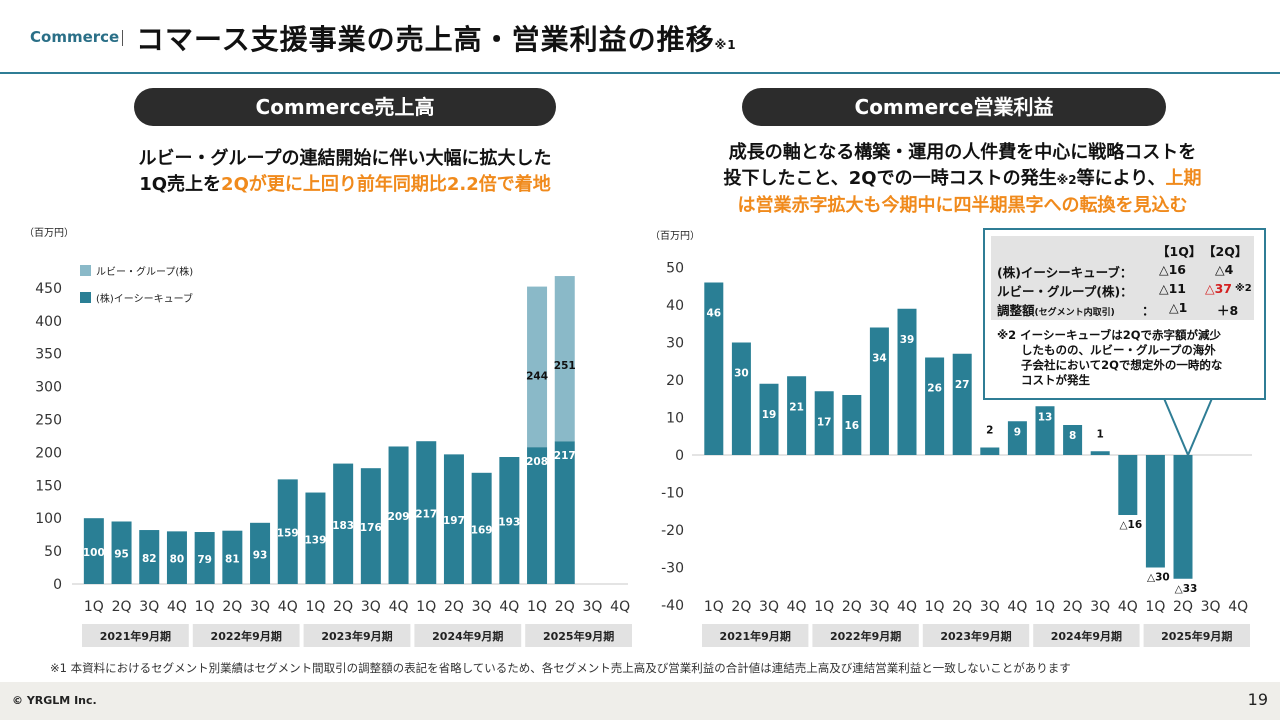 This screenshot has width=1280, height=720. What do you see at coordinates (315, 540) in the screenshot?
I see `revenue-bar-label: 139` at bounding box center [315, 540].